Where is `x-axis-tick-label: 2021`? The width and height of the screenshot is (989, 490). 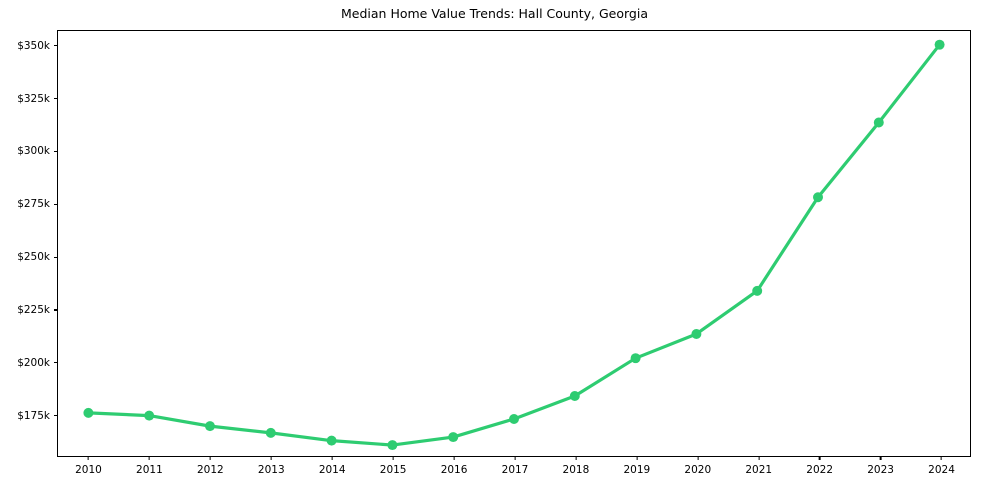
x-axis-tick-label: 2021 is located at coordinates (759, 470).